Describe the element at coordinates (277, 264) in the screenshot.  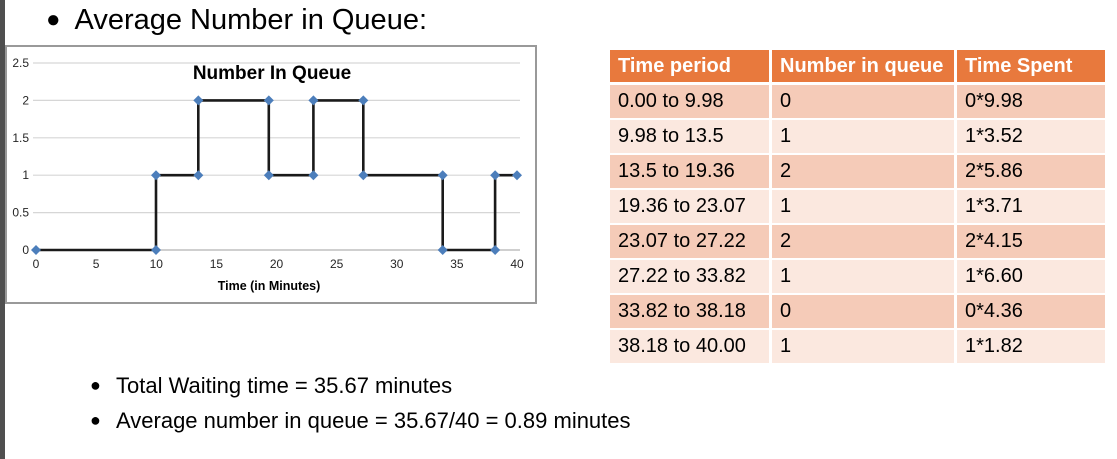
I see `svg-text: 20` at that location.